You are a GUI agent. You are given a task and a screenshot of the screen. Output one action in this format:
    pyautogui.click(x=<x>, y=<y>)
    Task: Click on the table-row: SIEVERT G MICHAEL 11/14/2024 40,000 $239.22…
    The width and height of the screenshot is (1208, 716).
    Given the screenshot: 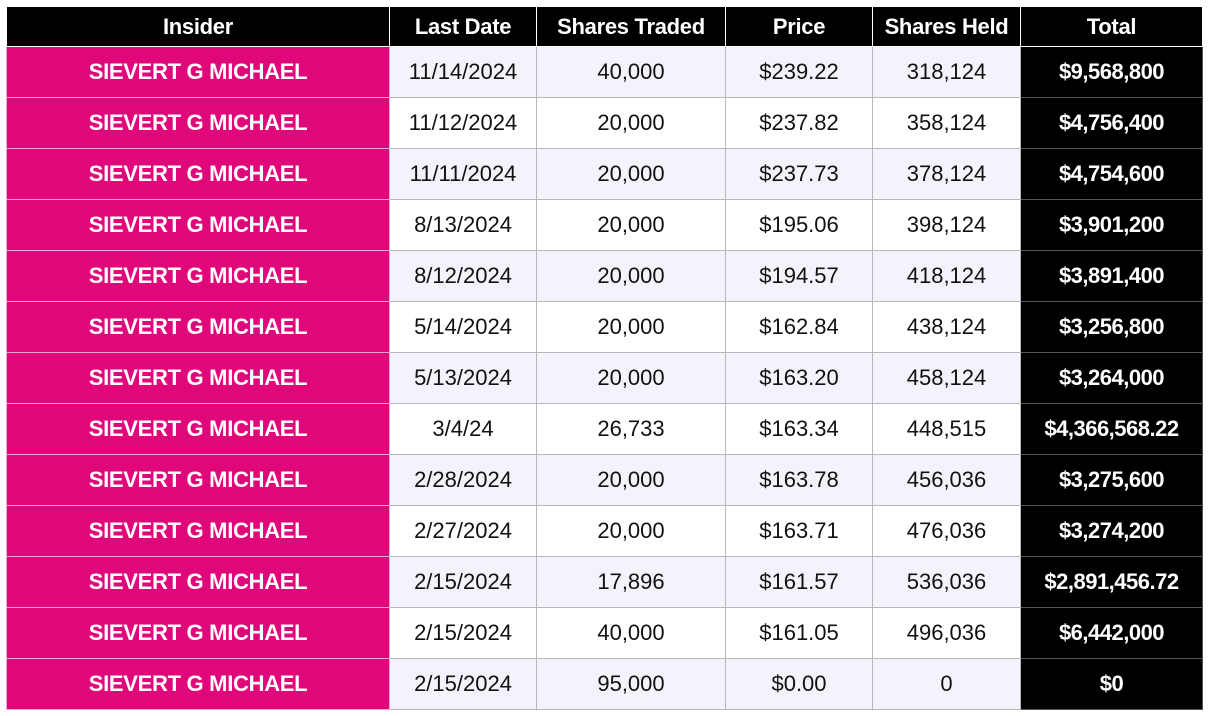 What is the action you would take?
    pyautogui.click(x=604, y=72)
    